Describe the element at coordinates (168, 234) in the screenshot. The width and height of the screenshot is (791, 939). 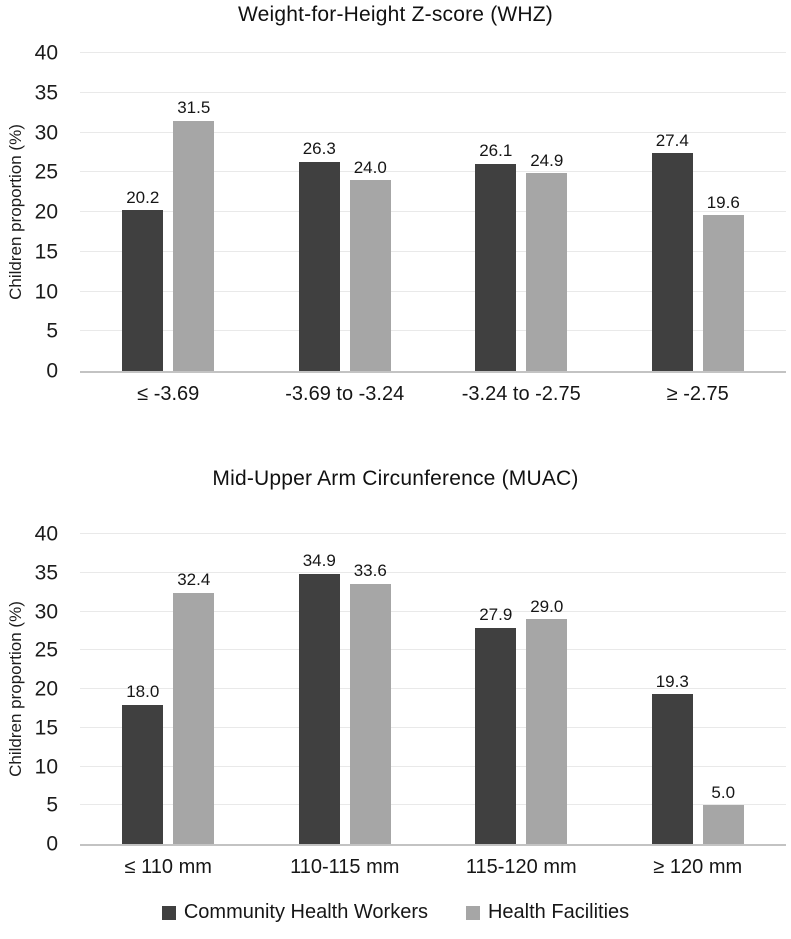
I see `bar-group: 20.2 31.5` at that location.